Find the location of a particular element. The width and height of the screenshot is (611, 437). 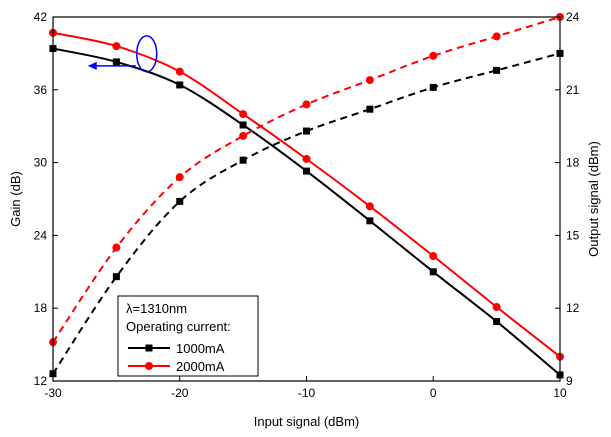

y-left-tick-label: 12 is located at coordinates (41, 381).